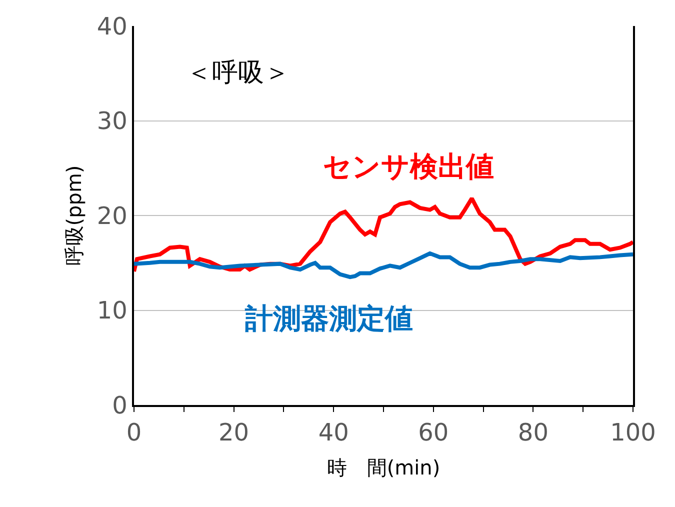  I want to click on y-tick-label: 40, so click(112, 26).